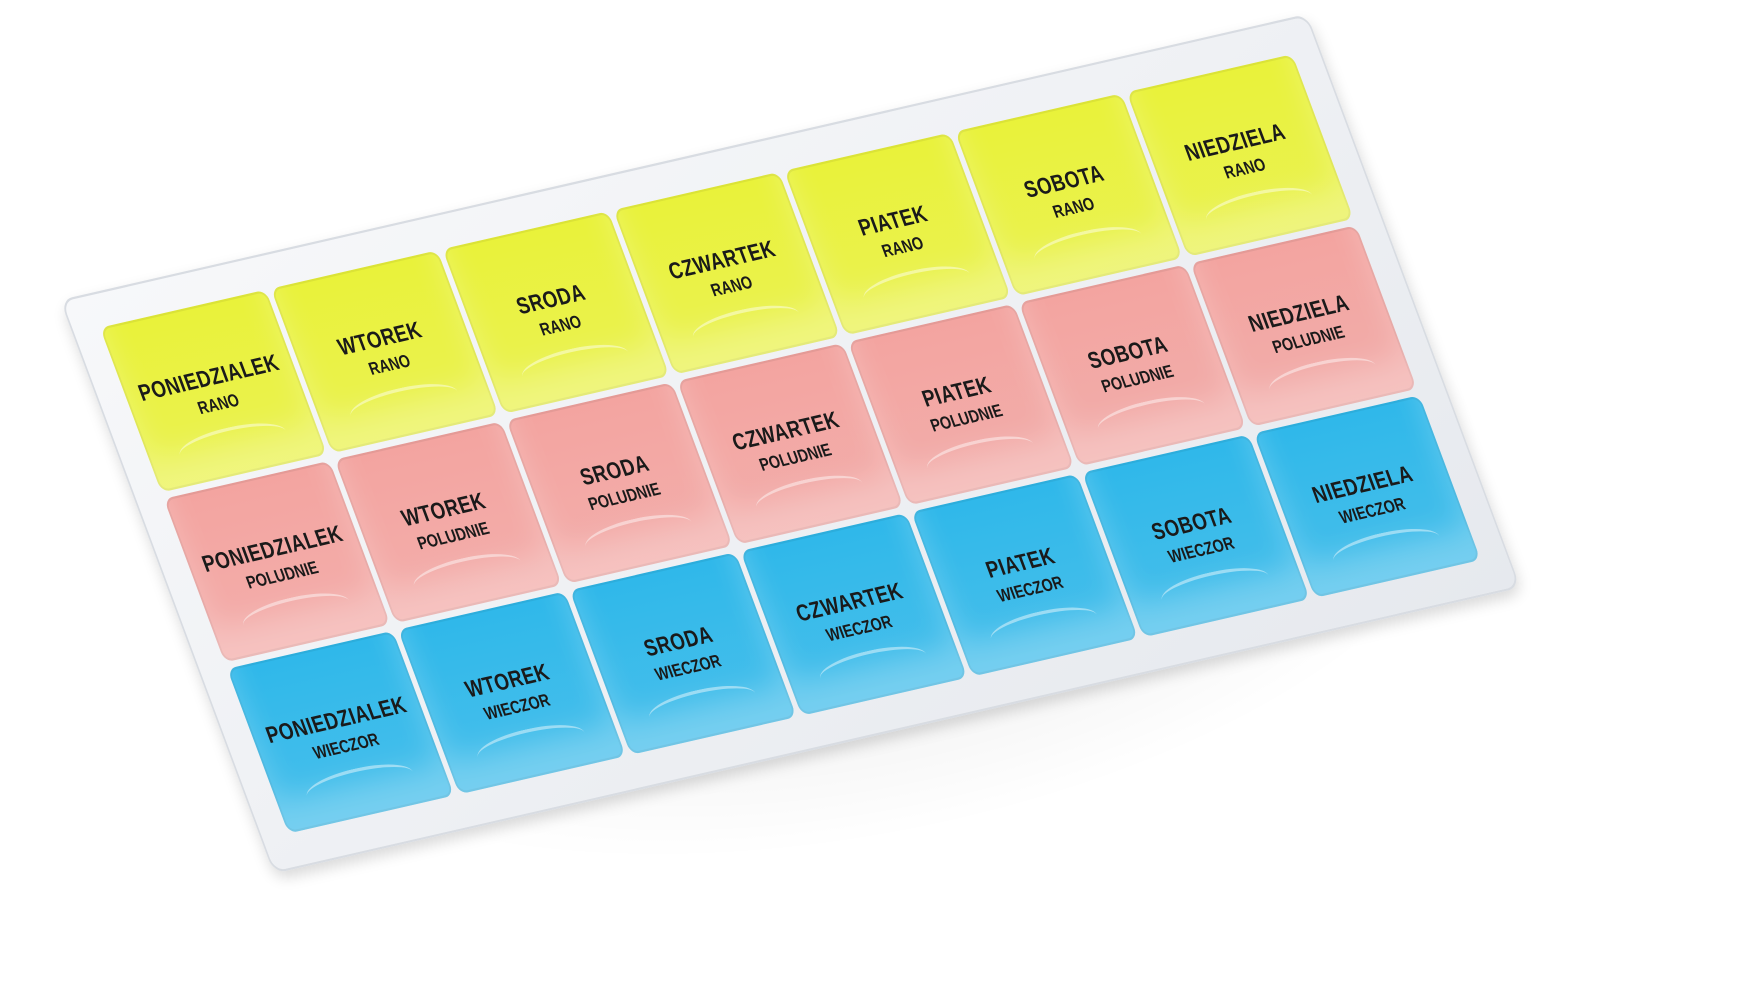 This screenshot has height=1000, width=1738. Describe the element at coordinates (1235, 143) in the screenshot. I see `day-label: NIEDZIELA` at that location.